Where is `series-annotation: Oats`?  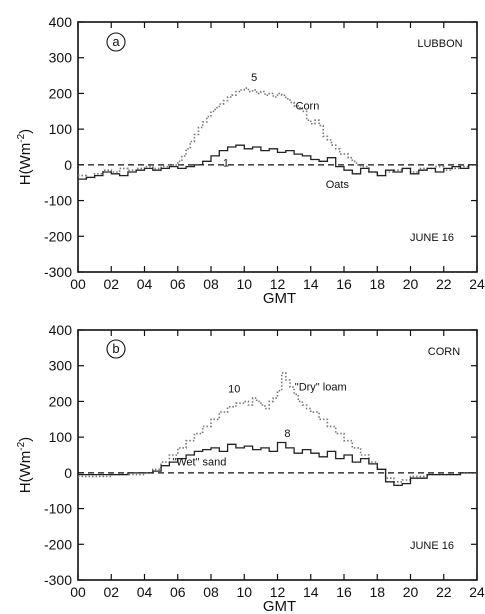
series-annotation: Oats is located at coordinates (338, 185).